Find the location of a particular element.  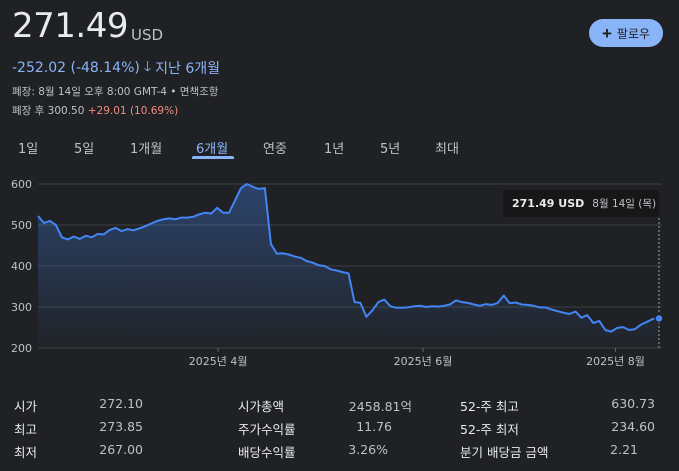

tab-max: 최대 is located at coordinates (447, 149).